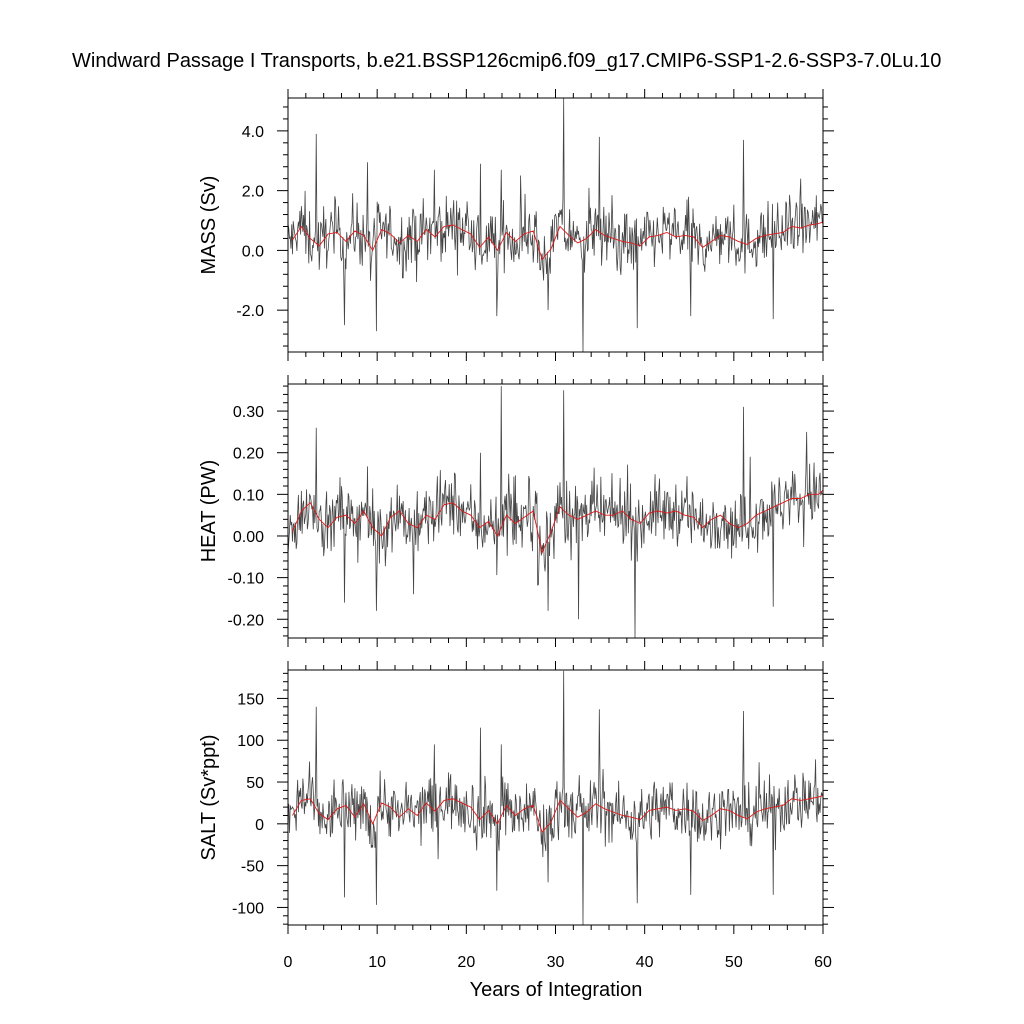 This screenshot has width=1024, height=1024. What do you see at coordinates (557, 814) in the screenshot?
I see `salt-annual-series-line` at bounding box center [557, 814].